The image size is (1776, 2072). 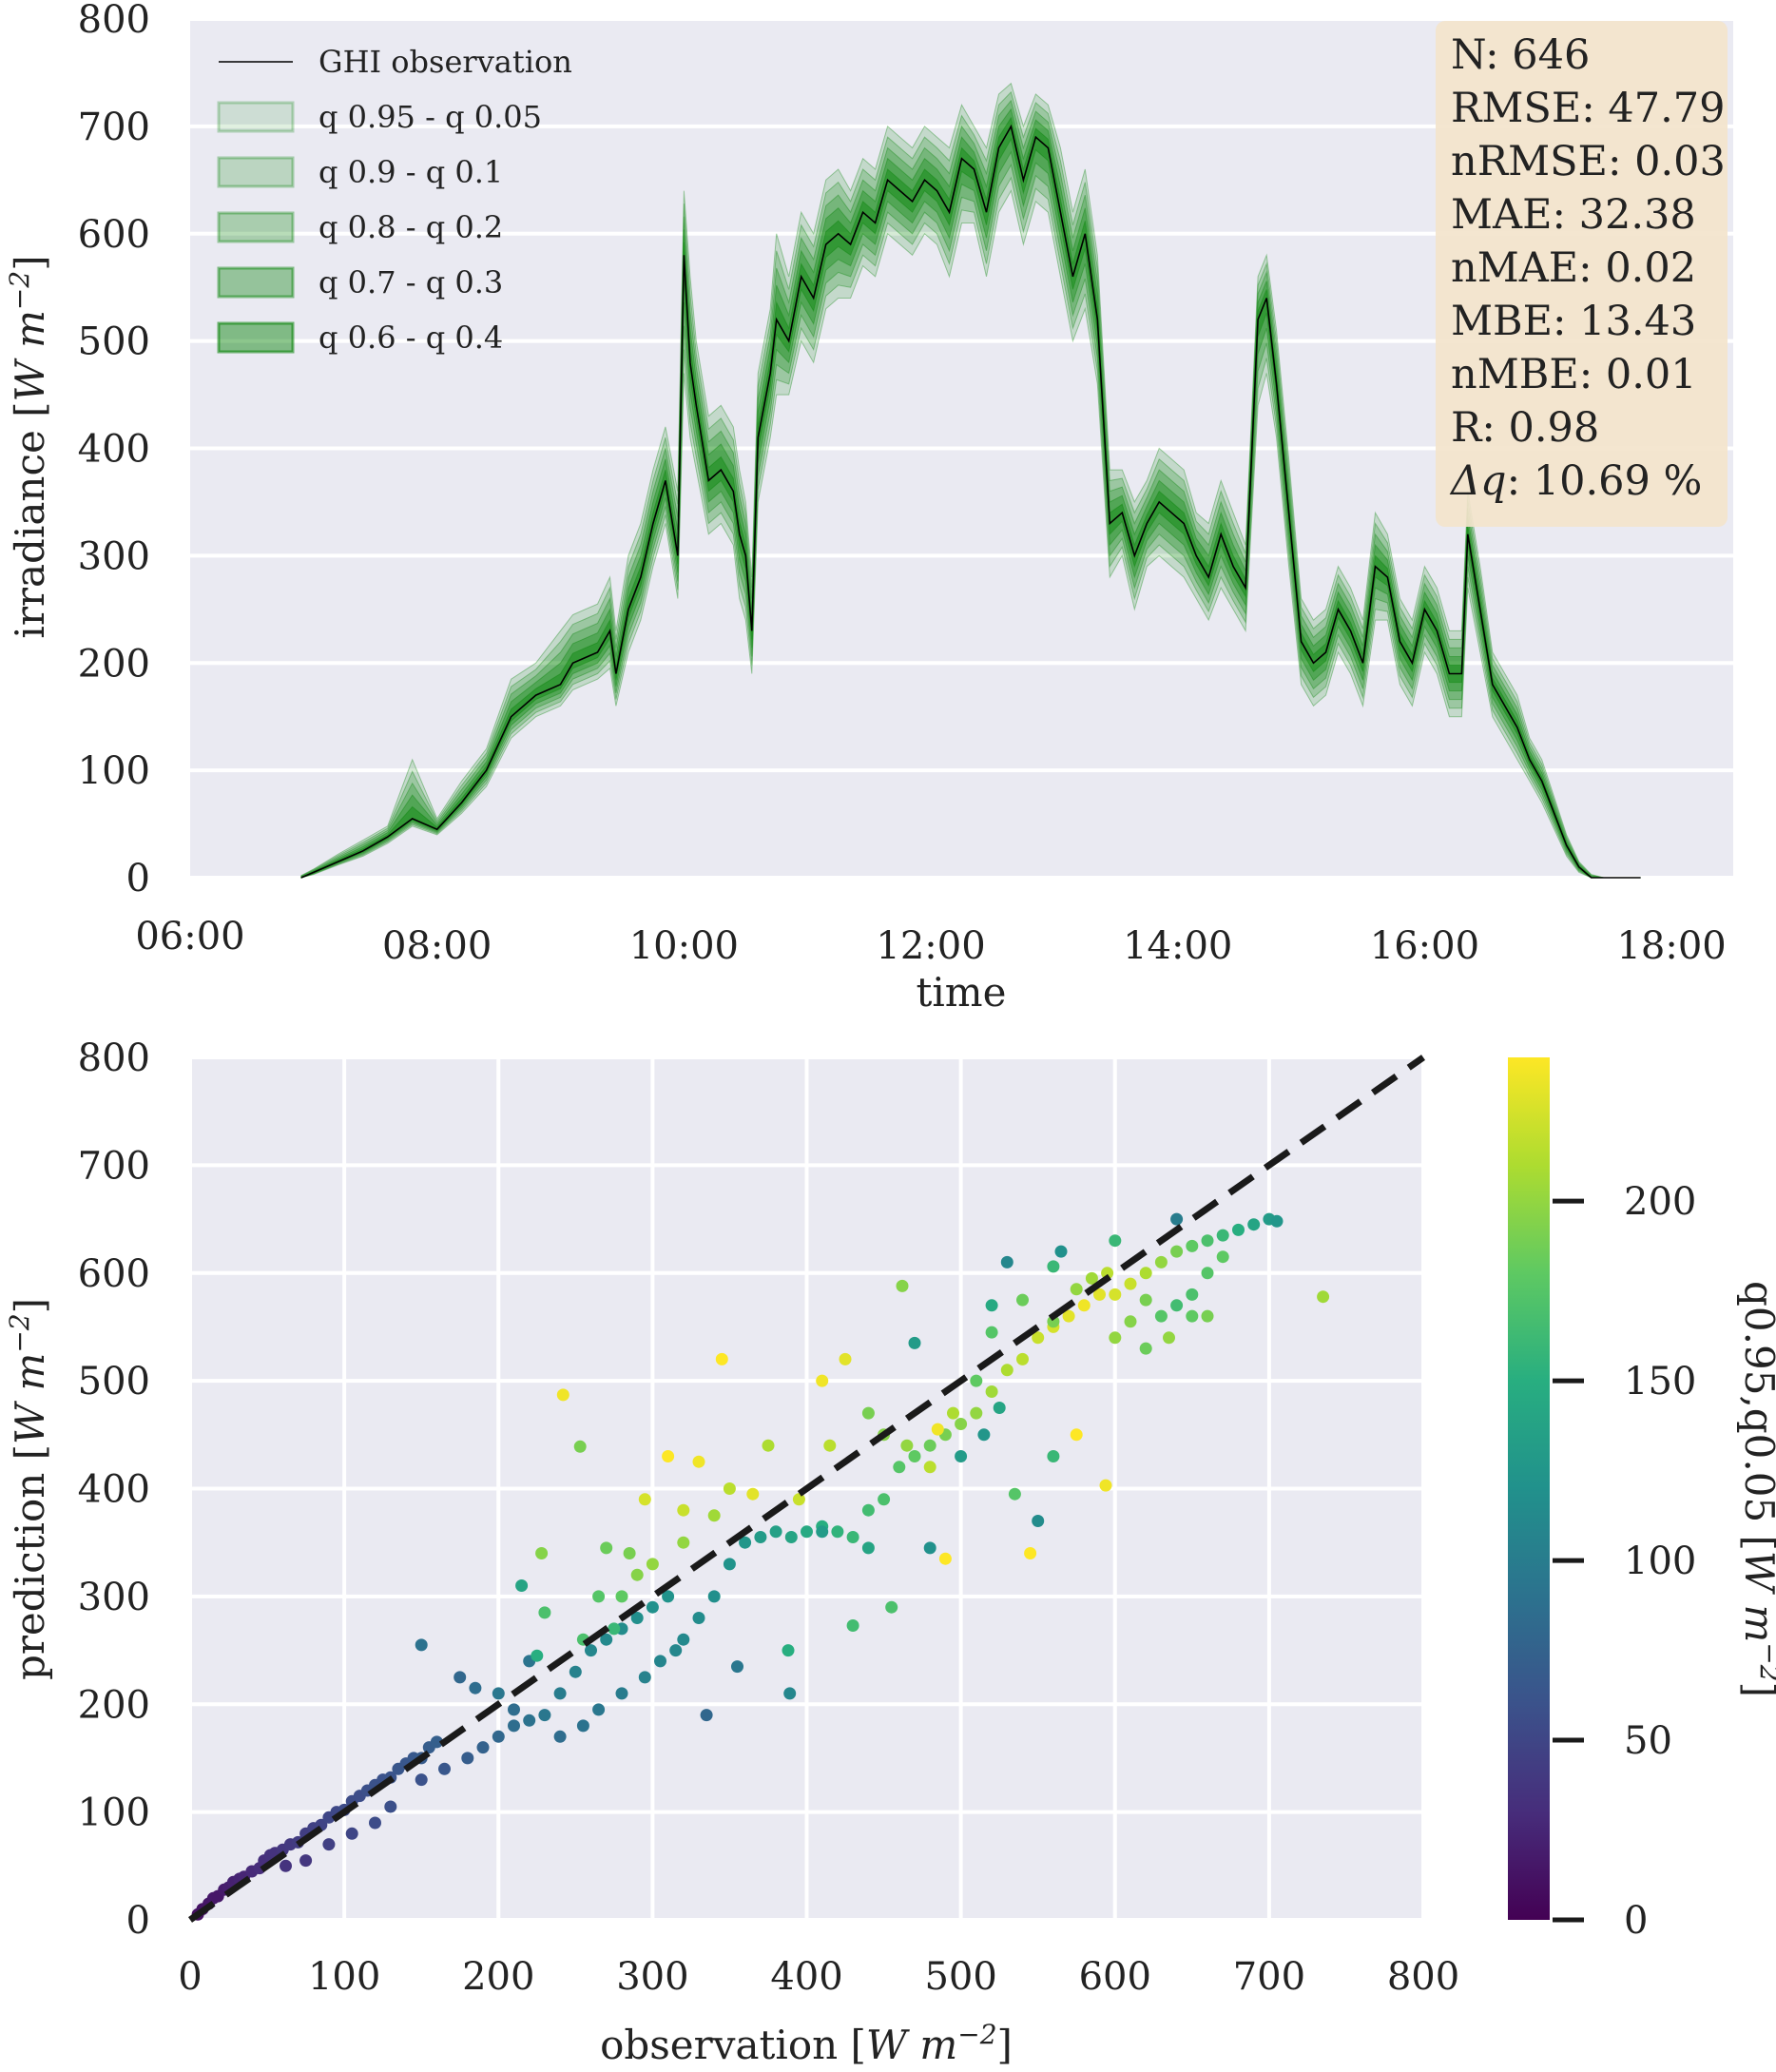 What do you see at coordinates (1588, 108) in the screenshot?
I see `metric-rmse: RMSE: 47.79` at bounding box center [1588, 108].